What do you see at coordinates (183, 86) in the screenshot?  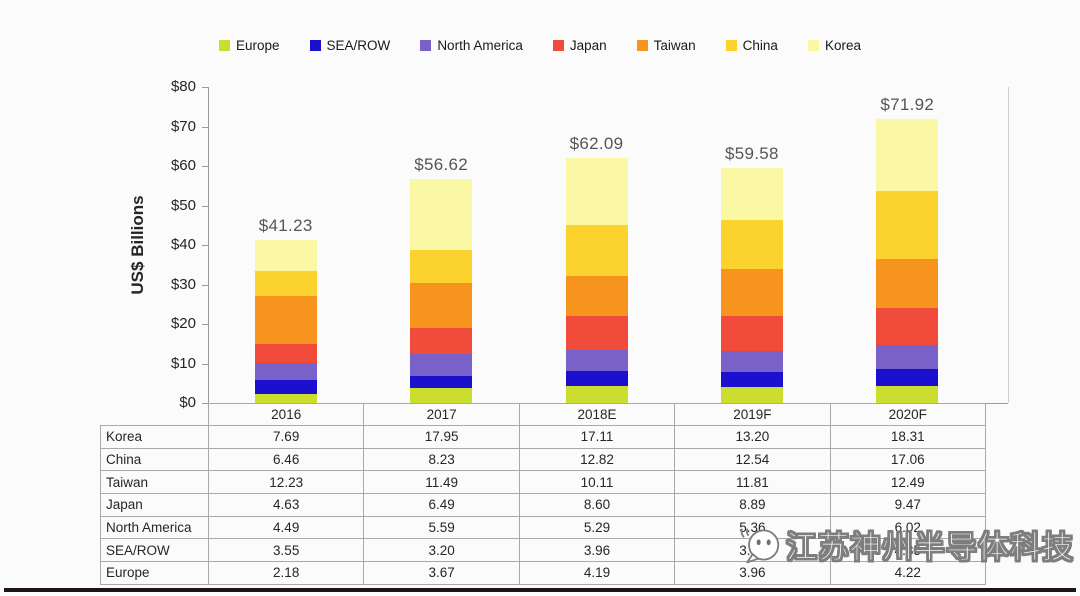 I see `y-axis-tick-label: $80` at bounding box center [183, 86].